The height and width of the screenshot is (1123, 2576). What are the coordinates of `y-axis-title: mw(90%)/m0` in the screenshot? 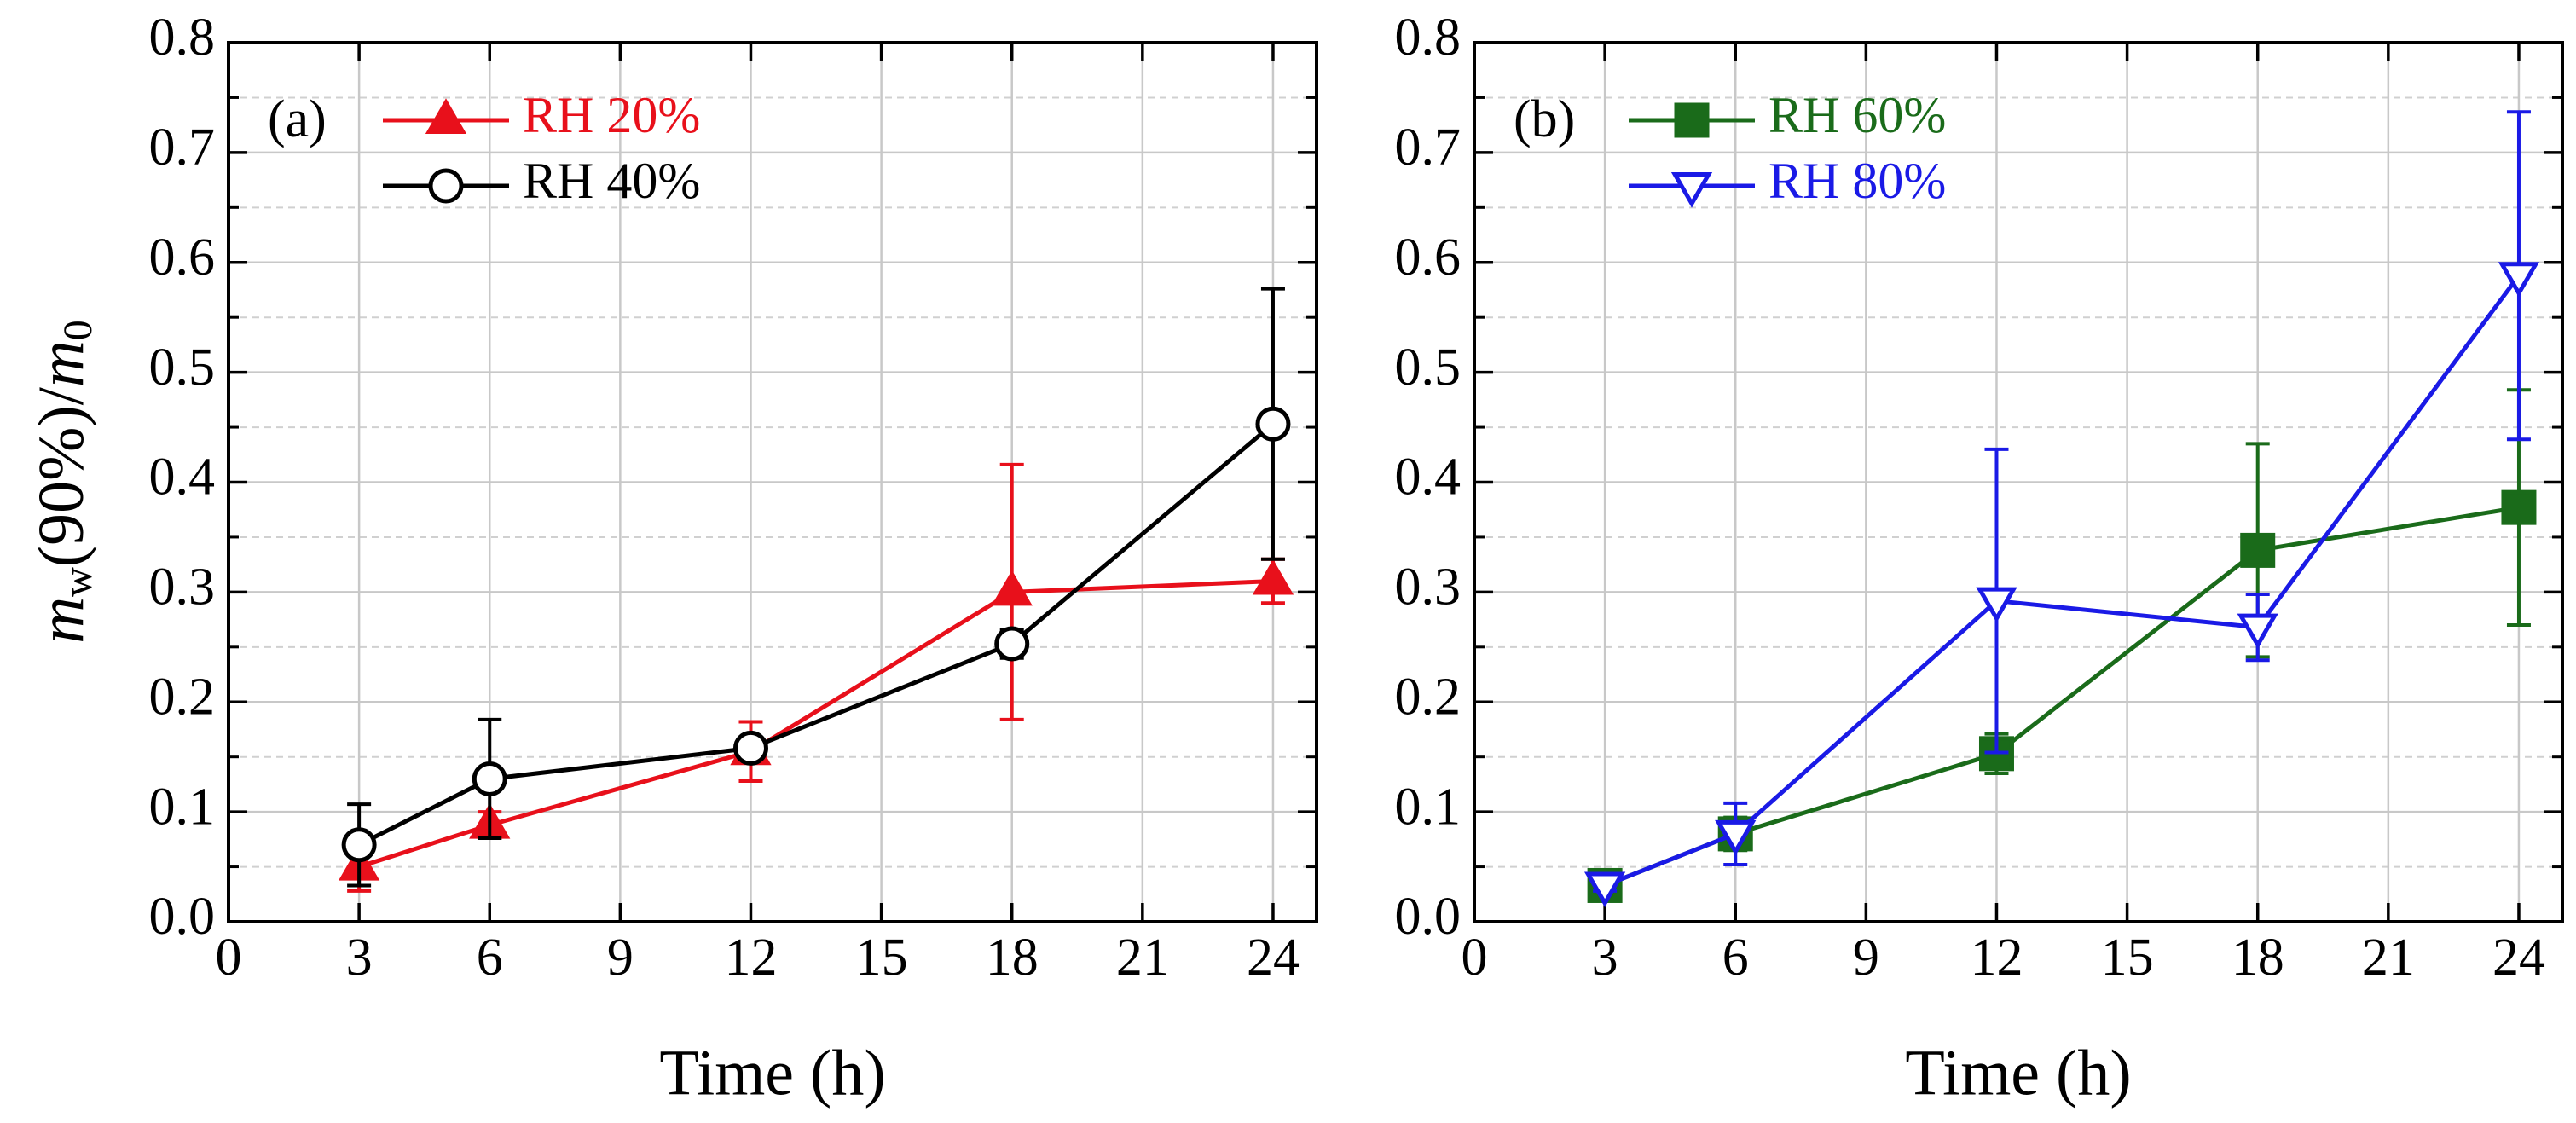 It's located at (63, 482).